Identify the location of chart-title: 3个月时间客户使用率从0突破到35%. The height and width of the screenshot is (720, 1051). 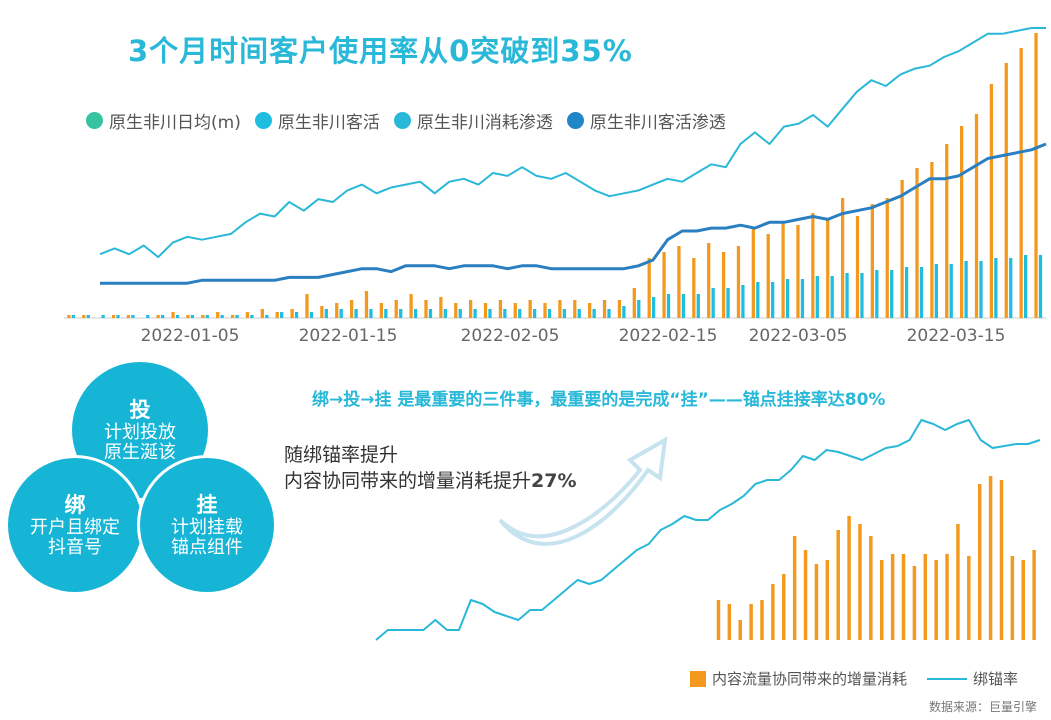
(380, 49).